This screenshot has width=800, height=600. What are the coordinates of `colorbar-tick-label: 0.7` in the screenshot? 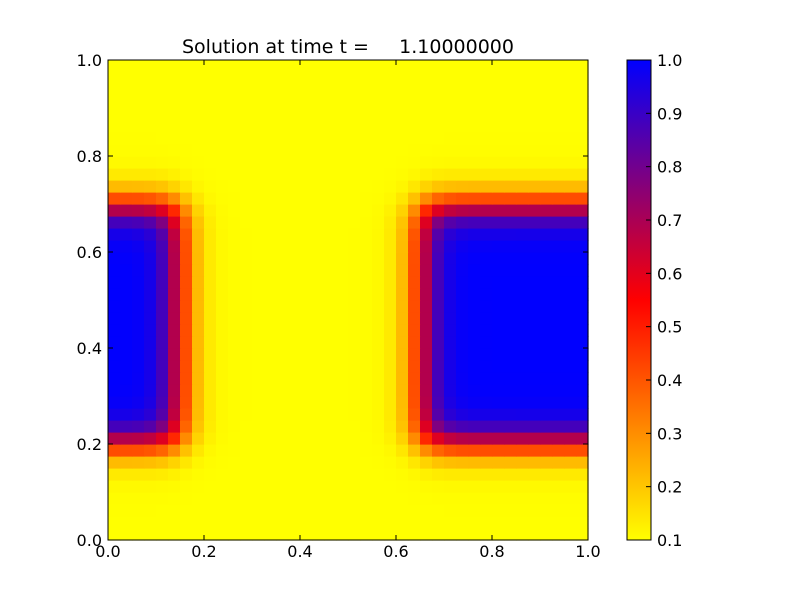 It's located at (669, 220).